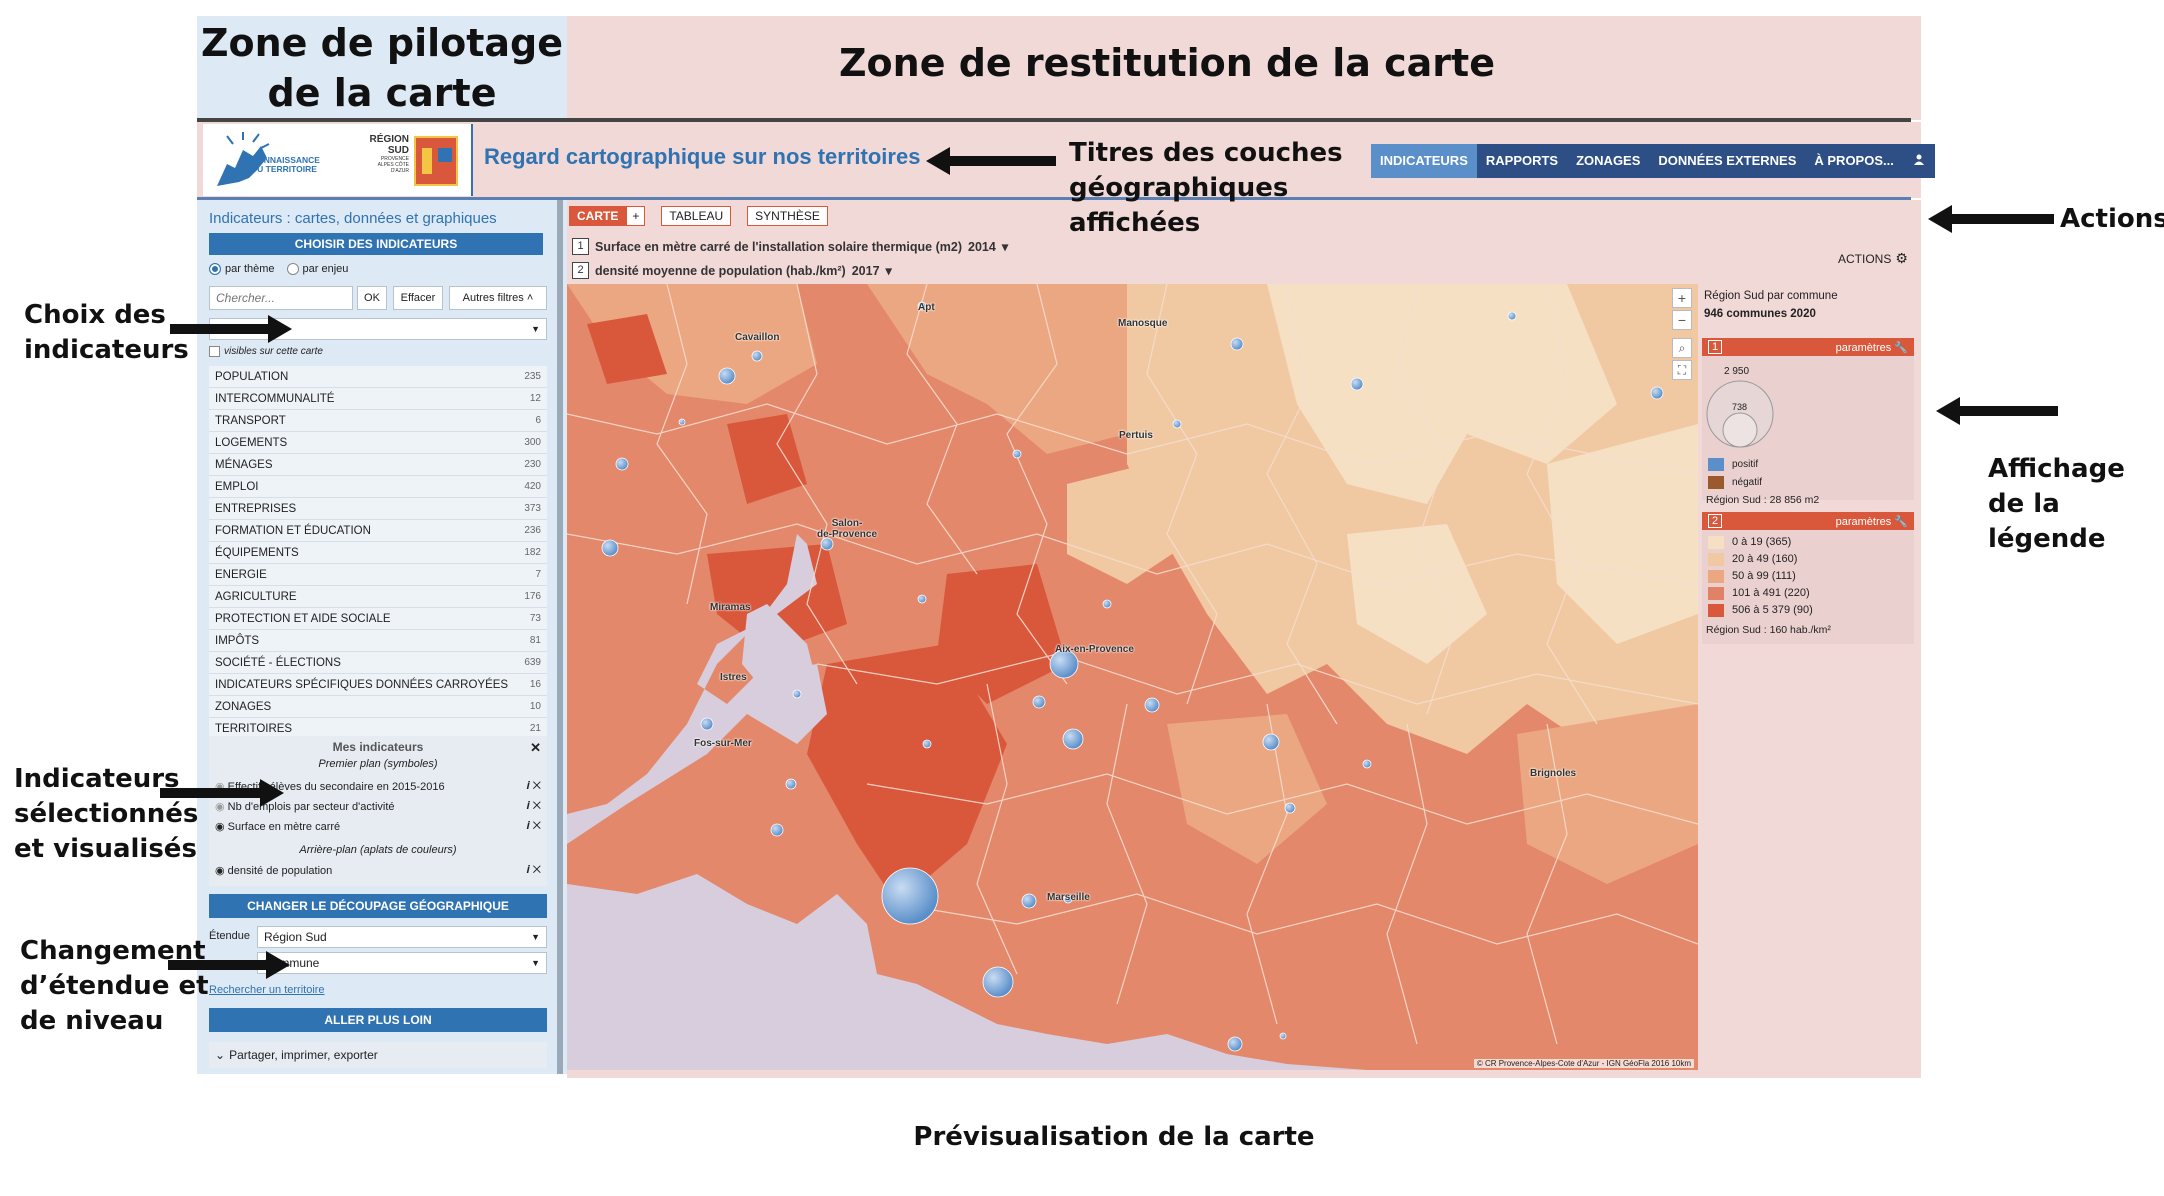 This screenshot has width=2164, height=1196. Describe the element at coordinates (436, 161) in the screenshot. I see `region-crest-icon` at that location.